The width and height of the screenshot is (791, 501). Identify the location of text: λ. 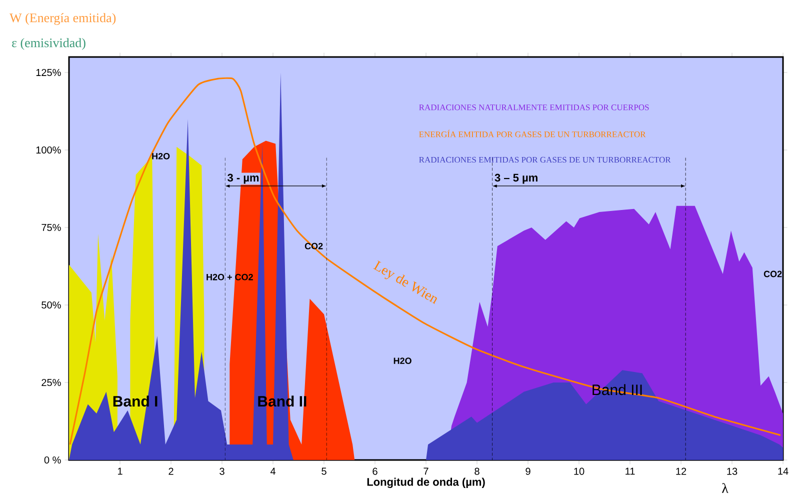
(725, 488).